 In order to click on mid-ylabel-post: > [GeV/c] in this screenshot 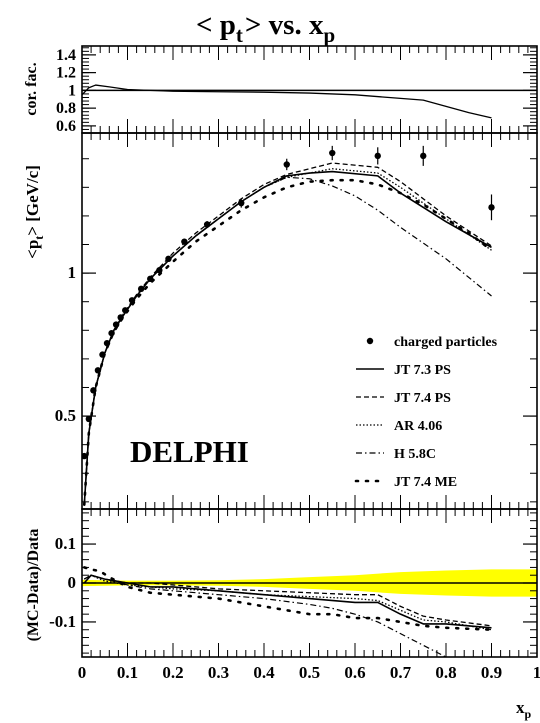, I will do `click(32, 200)`.